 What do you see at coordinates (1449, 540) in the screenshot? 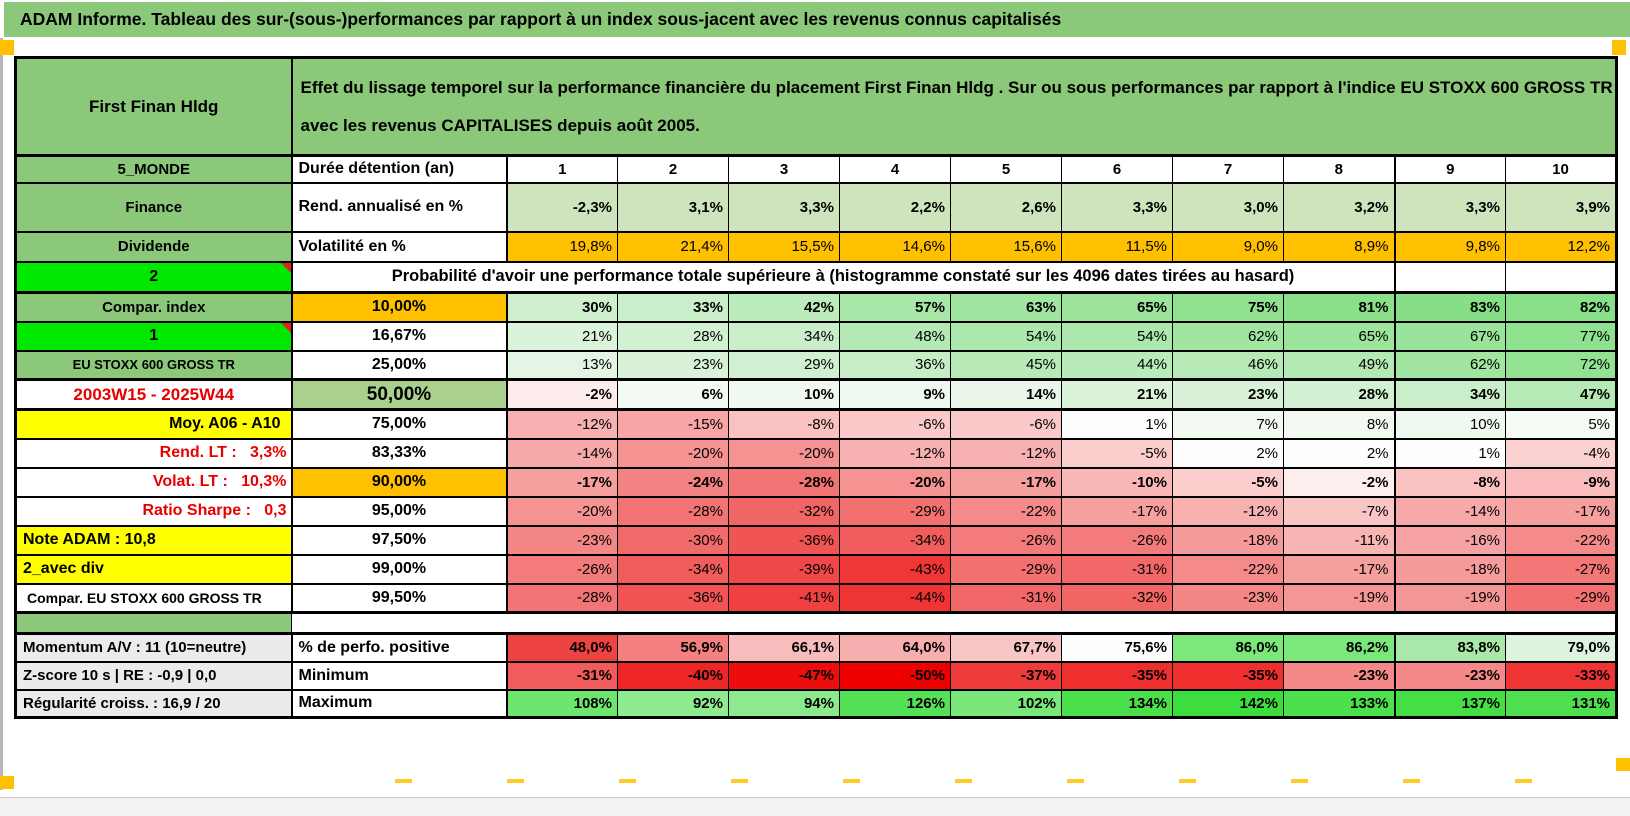
I see `data-cell: -16%` at bounding box center [1449, 540].